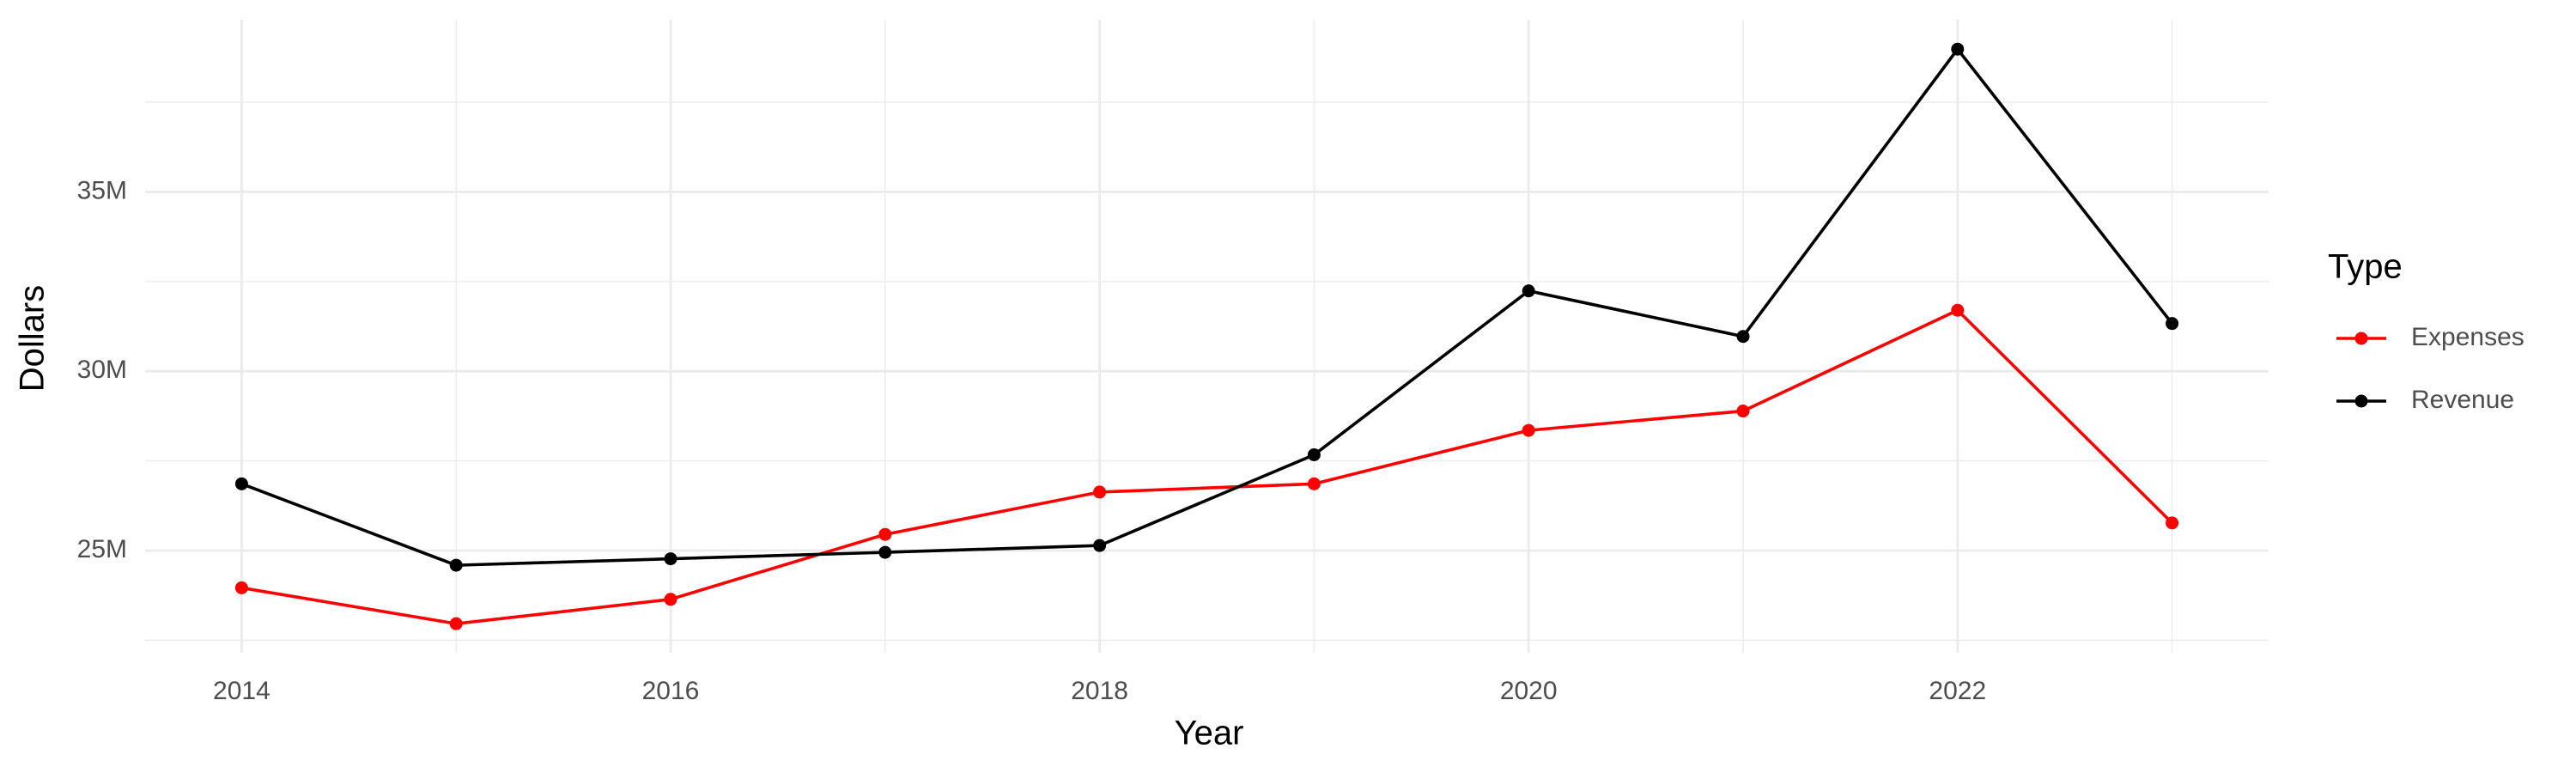 The image size is (2576, 773). Describe the element at coordinates (2467, 337) in the screenshot. I see `legend-label: Expenses` at that location.